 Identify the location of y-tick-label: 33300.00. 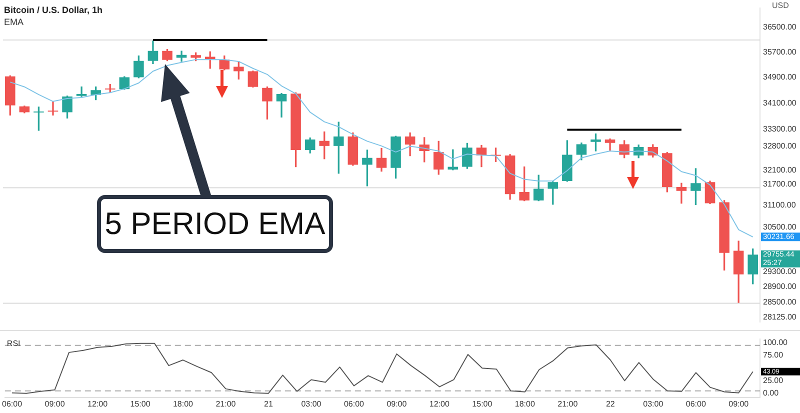
(780, 129).